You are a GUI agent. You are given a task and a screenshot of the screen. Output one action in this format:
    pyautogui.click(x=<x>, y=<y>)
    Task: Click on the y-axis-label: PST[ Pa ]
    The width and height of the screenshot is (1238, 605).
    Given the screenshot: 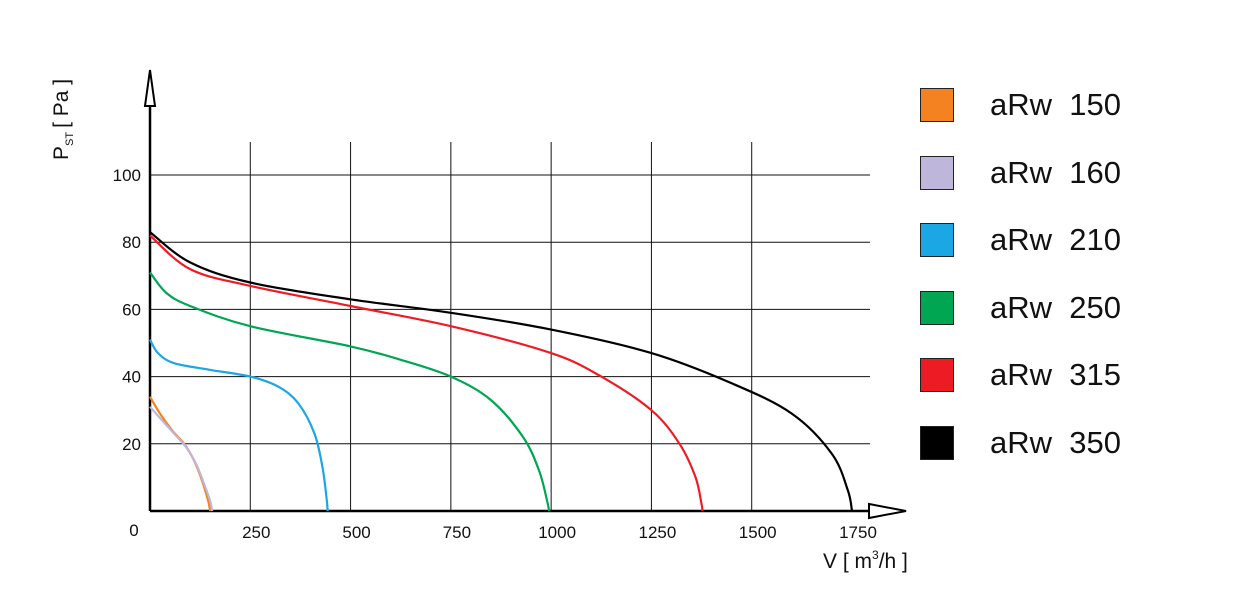 What is the action you would take?
    pyautogui.click(x=63, y=119)
    